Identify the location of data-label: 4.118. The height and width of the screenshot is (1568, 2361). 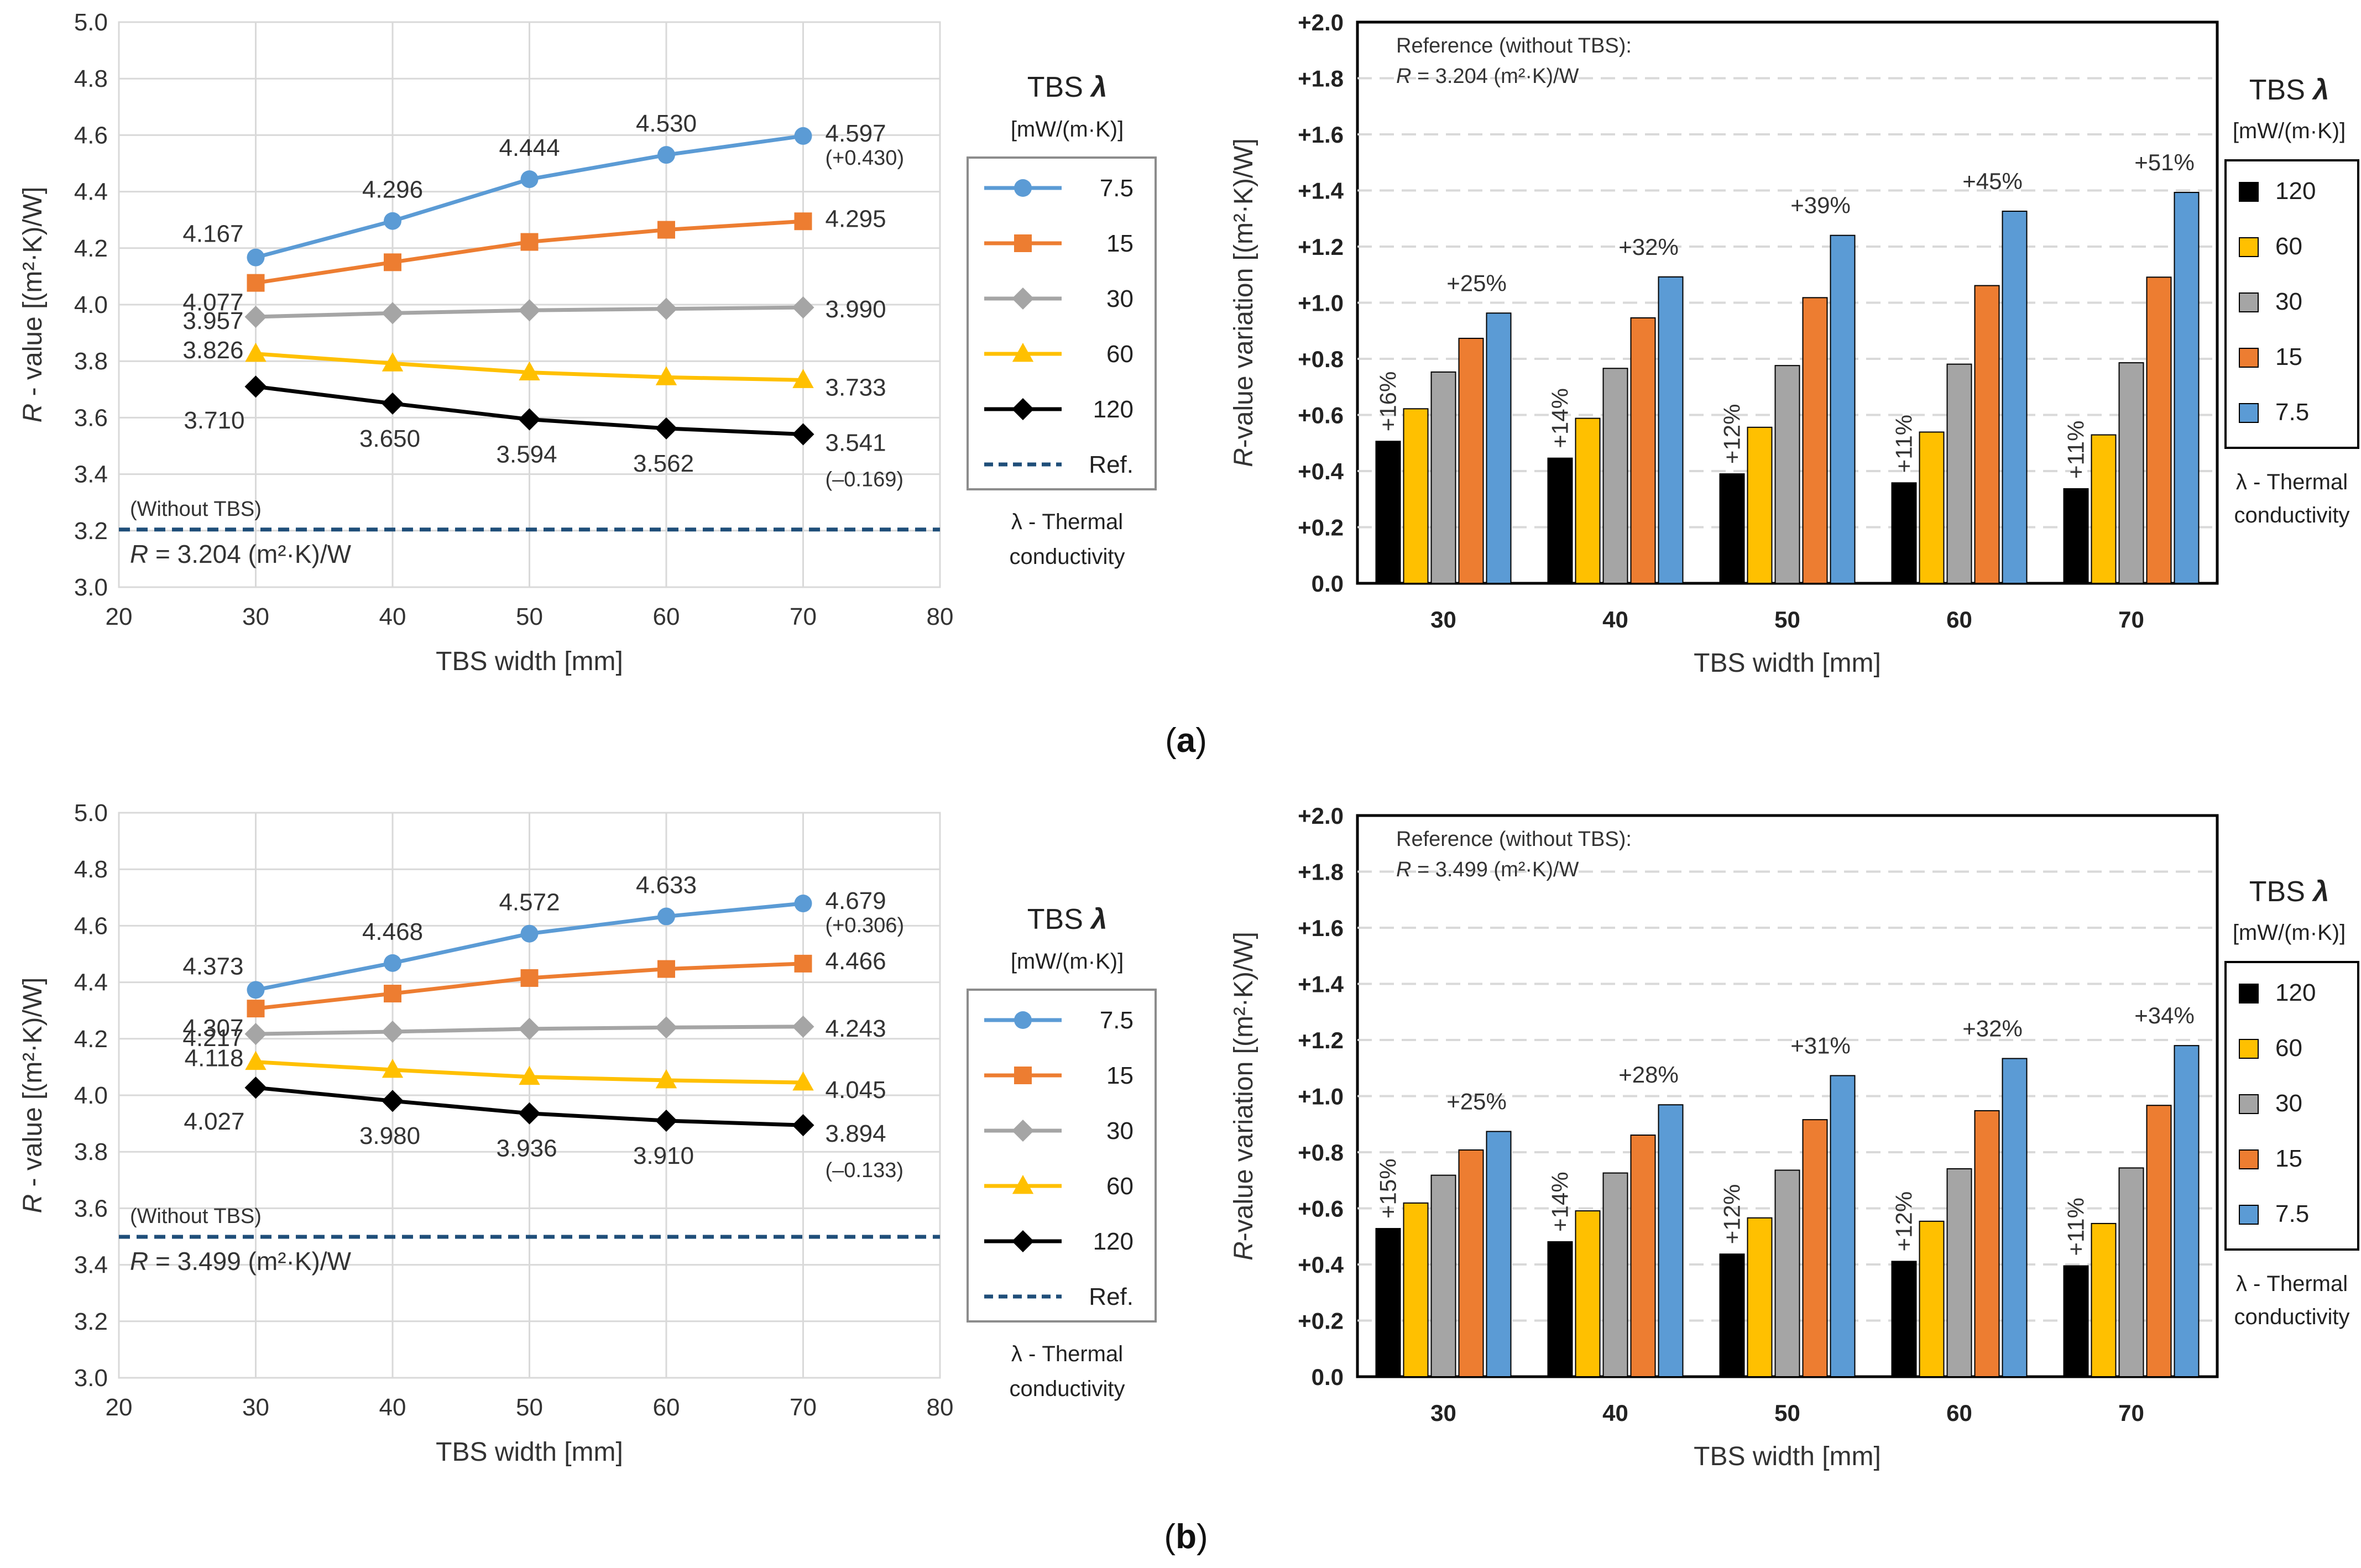
(214, 1058).